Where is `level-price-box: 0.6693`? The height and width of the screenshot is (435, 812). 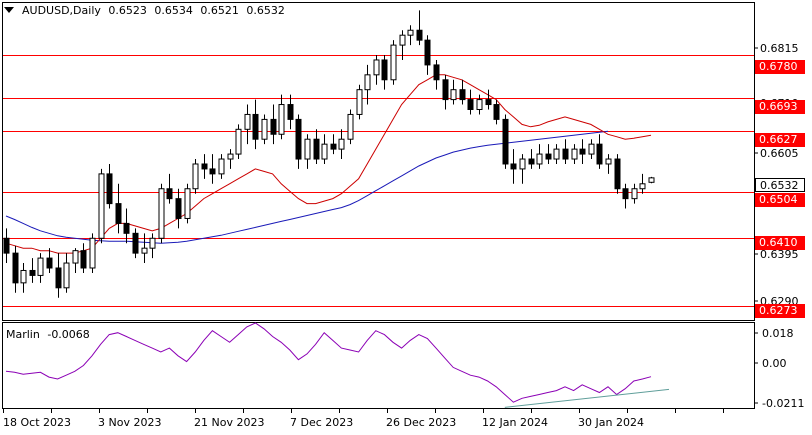
level-price-box: 0.6693 is located at coordinates (780, 107).